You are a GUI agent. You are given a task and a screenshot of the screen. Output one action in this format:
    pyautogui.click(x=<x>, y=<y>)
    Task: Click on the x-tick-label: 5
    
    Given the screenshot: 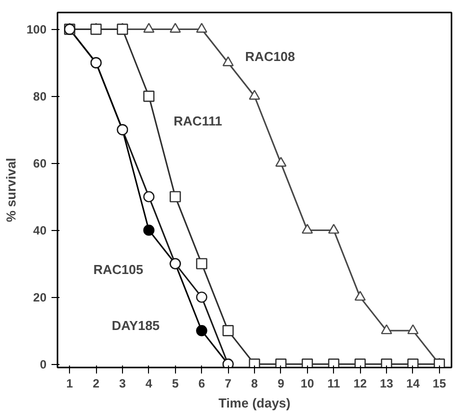 What is the action you would take?
    pyautogui.click(x=175, y=383)
    